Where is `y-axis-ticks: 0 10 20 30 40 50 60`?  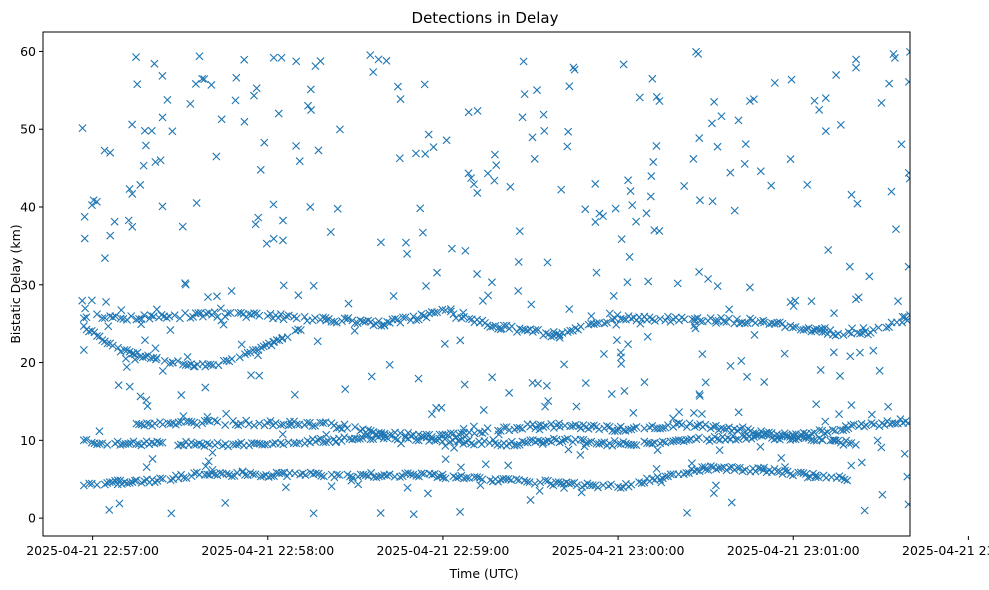
y-axis-ticks: 0 10 20 30 40 50 60 is located at coordinates (31, 285).